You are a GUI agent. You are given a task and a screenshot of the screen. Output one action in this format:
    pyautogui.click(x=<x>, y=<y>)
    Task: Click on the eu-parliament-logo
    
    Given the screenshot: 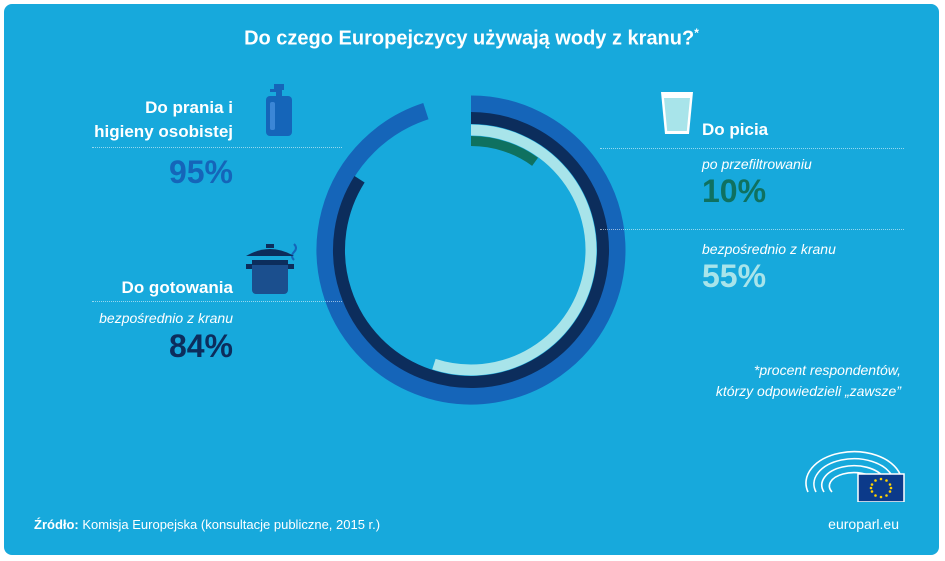 What is the action you would take?
    pyautogui.click(x=855, y=476)
    